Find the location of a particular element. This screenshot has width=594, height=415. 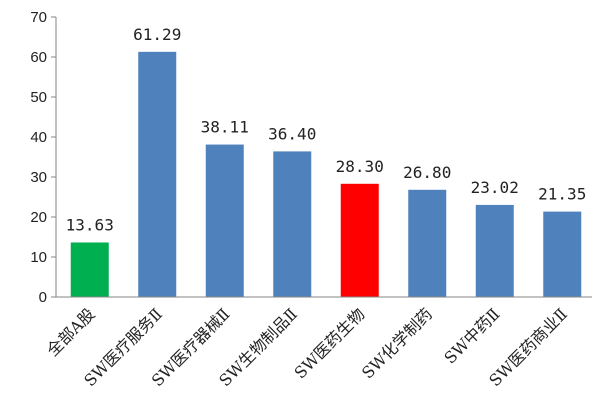

y-tick-label: 50 is located at coordinates (38, 97).